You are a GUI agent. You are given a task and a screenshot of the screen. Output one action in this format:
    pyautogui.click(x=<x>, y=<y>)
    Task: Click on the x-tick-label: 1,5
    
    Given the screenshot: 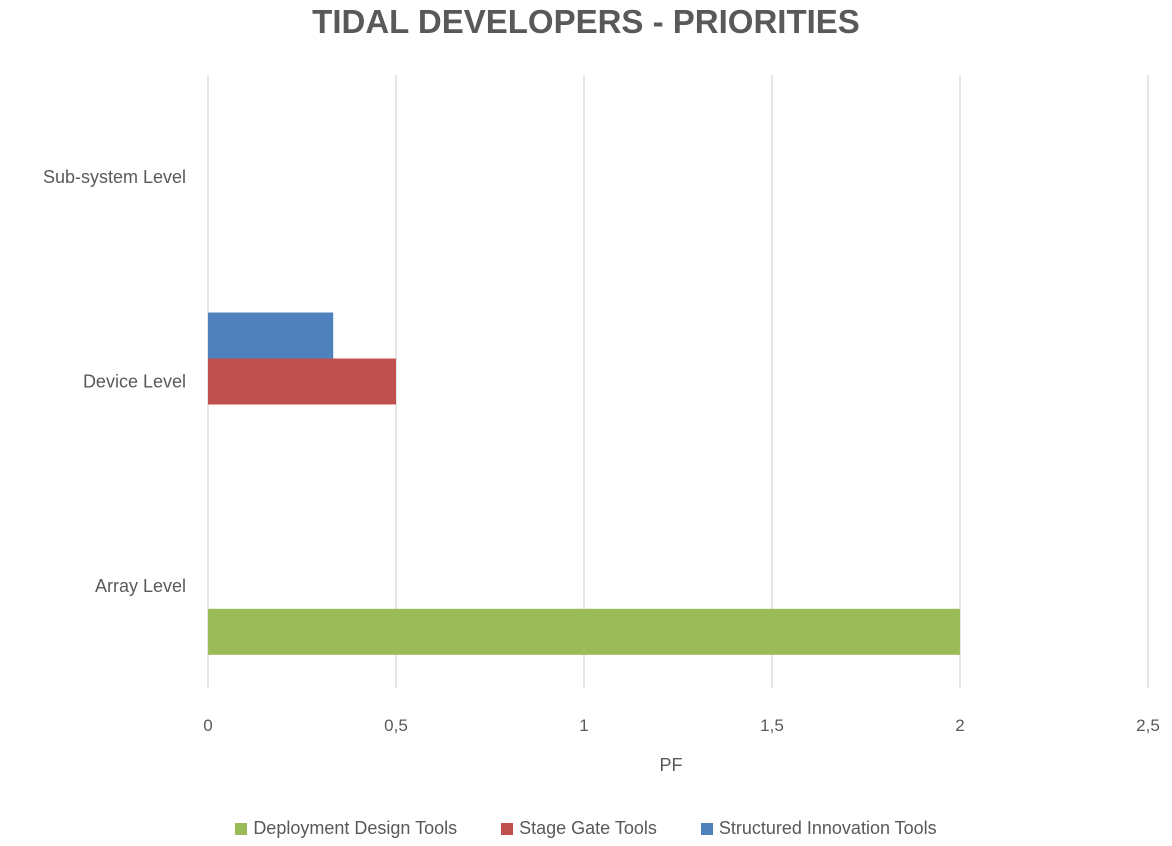 What is the action you would take?
    pyautogui.click(x=772, y=725)
    